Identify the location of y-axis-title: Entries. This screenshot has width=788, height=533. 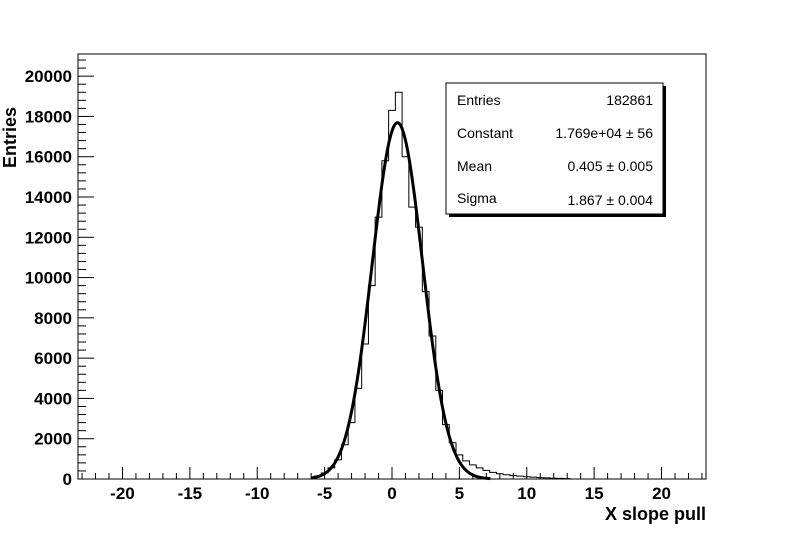
(10, 137).